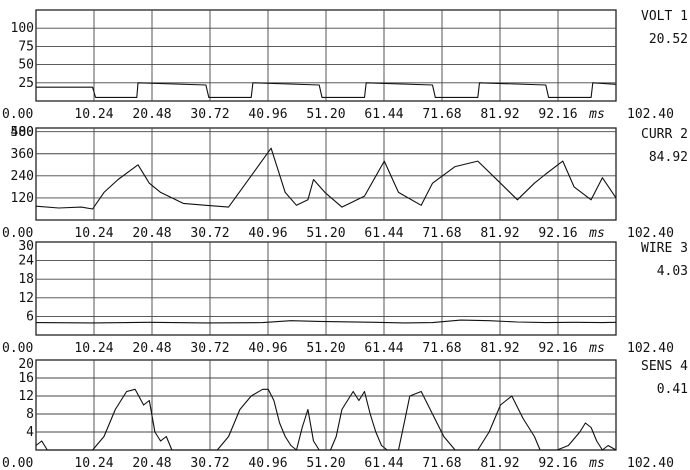 The height and width of the screenshot is (470, 690). What do you see at coordinates (26, 65) in the screenshot?
I see `y-tick-label: 50` at bounding box center [26, 65].